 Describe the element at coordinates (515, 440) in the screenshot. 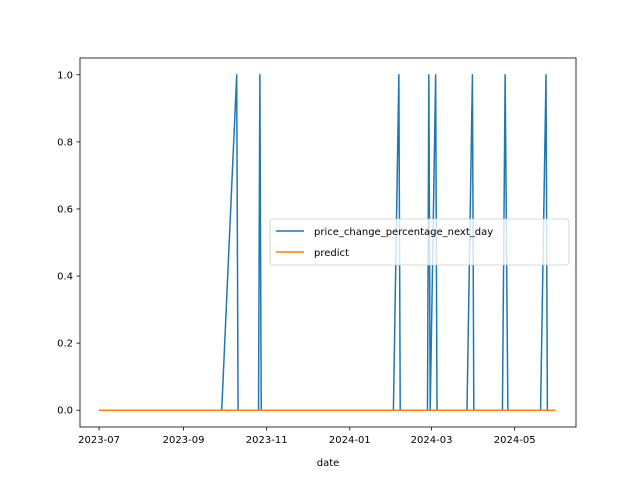

I see `x-tick-label: 2024-05` at that location.